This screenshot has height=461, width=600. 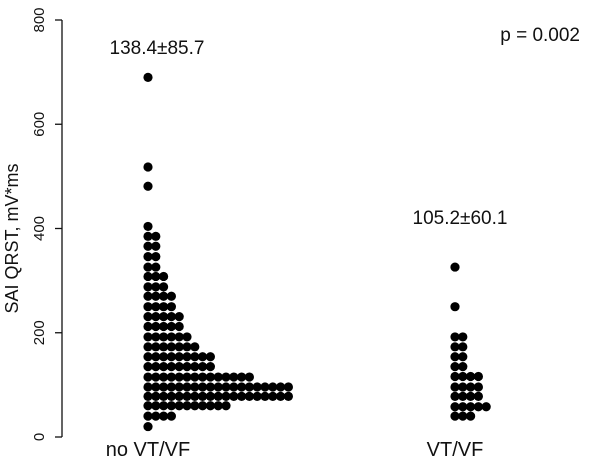 I want to click on y-tick-label: 400, so click(x=39, y=228).